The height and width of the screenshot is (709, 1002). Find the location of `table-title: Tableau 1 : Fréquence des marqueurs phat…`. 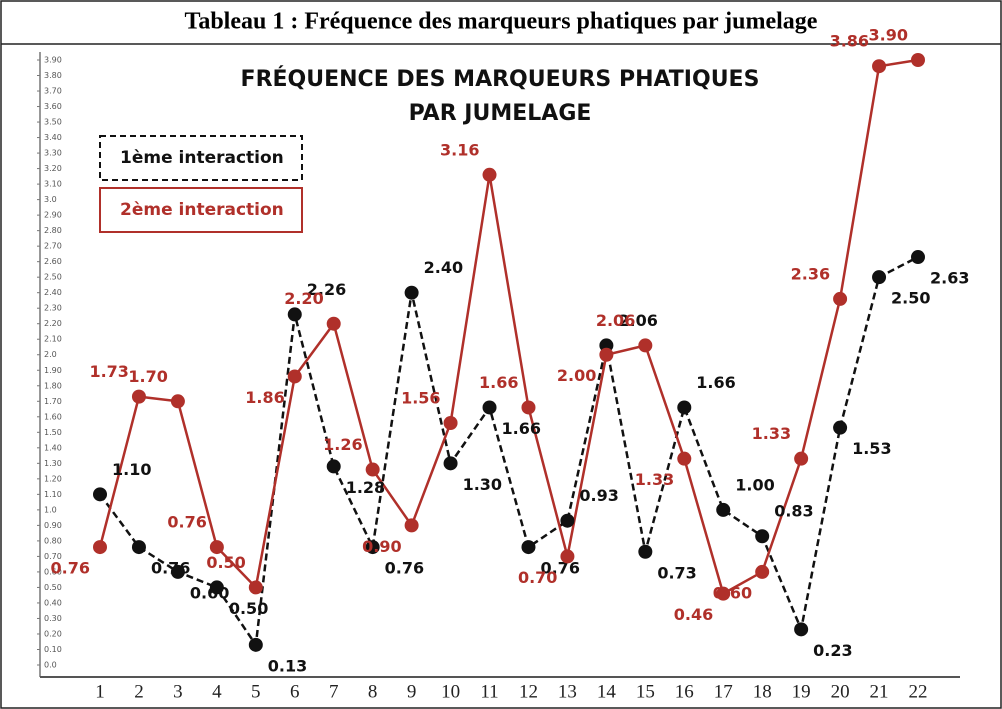

table-title: Tableau 1 : Fréquence des marqueurs phat… is located at coordinates (501, 22).